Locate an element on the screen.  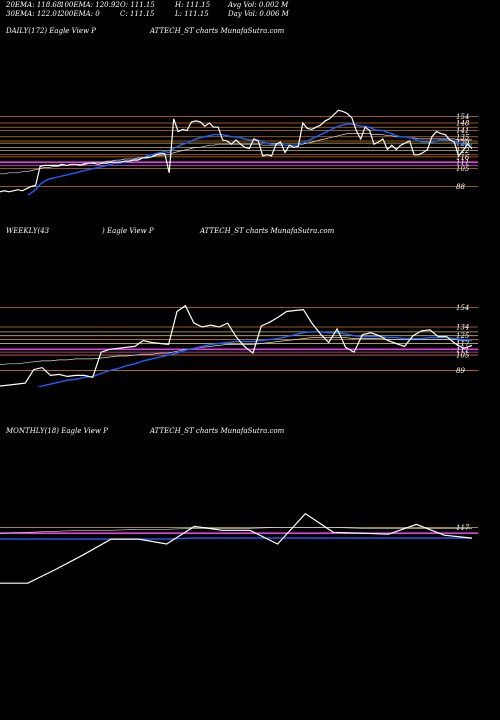
y-tick-label: 89 is located at coordinates (460, 371).